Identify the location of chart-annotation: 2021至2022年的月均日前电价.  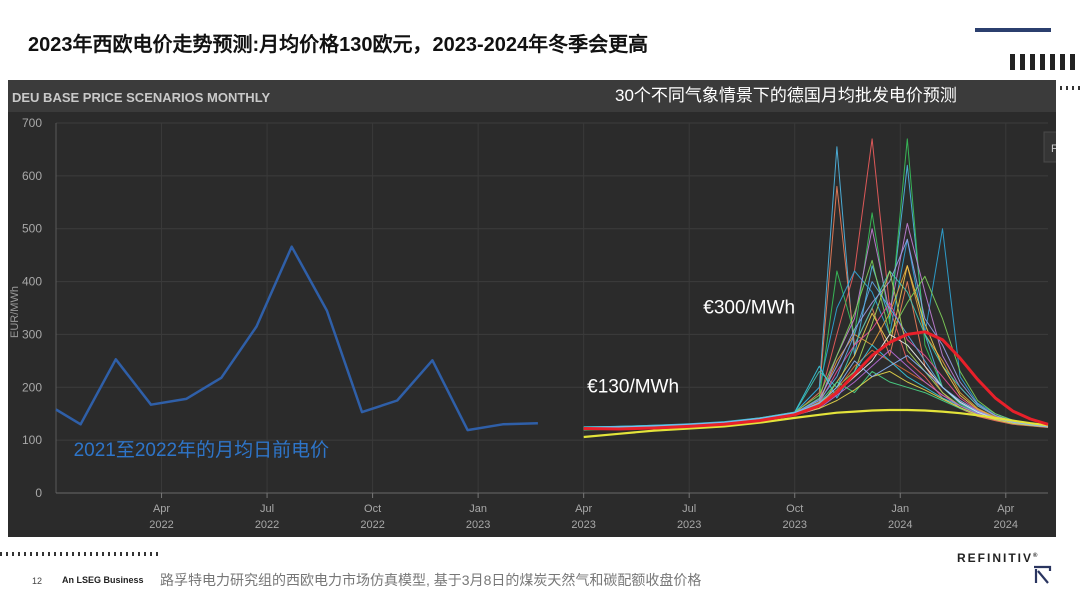
(202, 450).